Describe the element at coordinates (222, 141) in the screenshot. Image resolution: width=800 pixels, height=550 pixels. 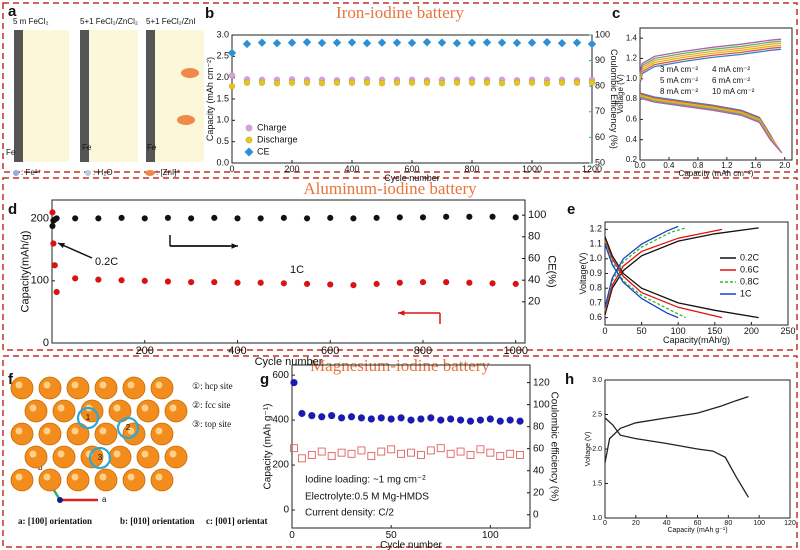
I see `y-tick-label: 0.5` at that location.